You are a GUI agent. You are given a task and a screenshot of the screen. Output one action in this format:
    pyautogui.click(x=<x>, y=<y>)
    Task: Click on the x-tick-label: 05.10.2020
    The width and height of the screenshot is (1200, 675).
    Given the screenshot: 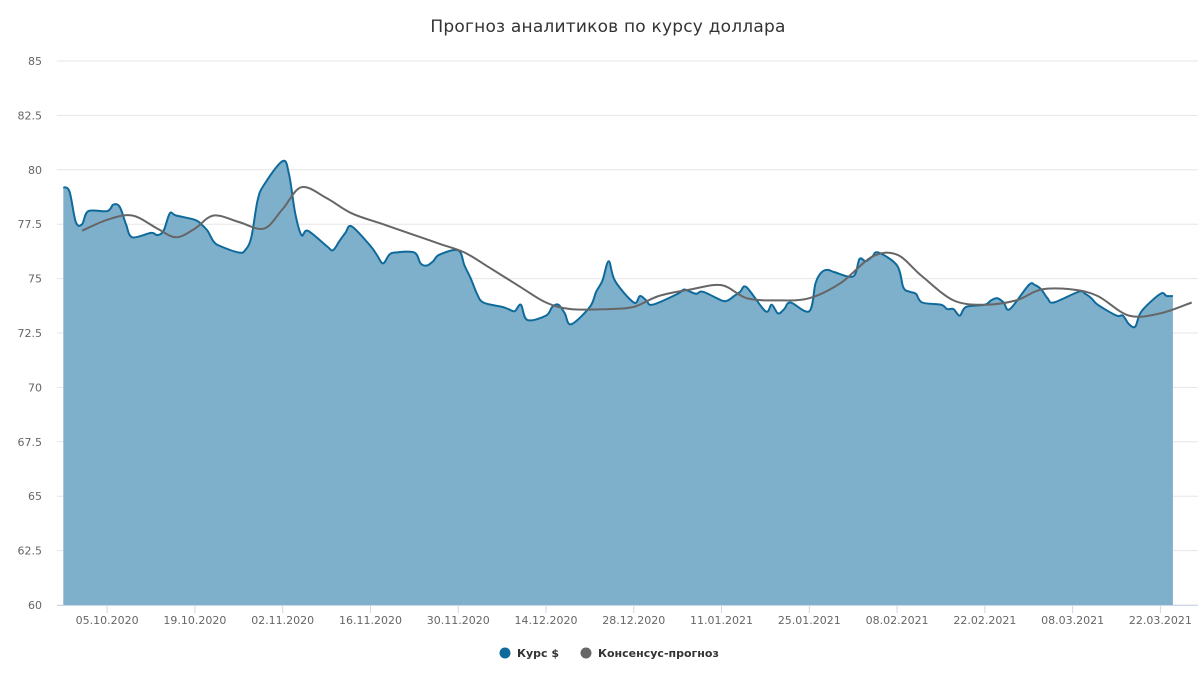 What is the action you would take?
    pyautogui.click(x=107, y=620)
    